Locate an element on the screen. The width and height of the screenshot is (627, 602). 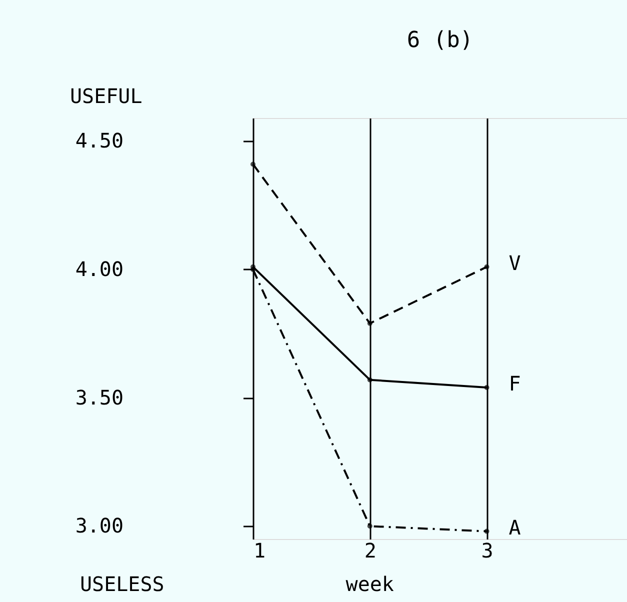
y-tick-label: 4.00 is located at coordinates (99, 268).